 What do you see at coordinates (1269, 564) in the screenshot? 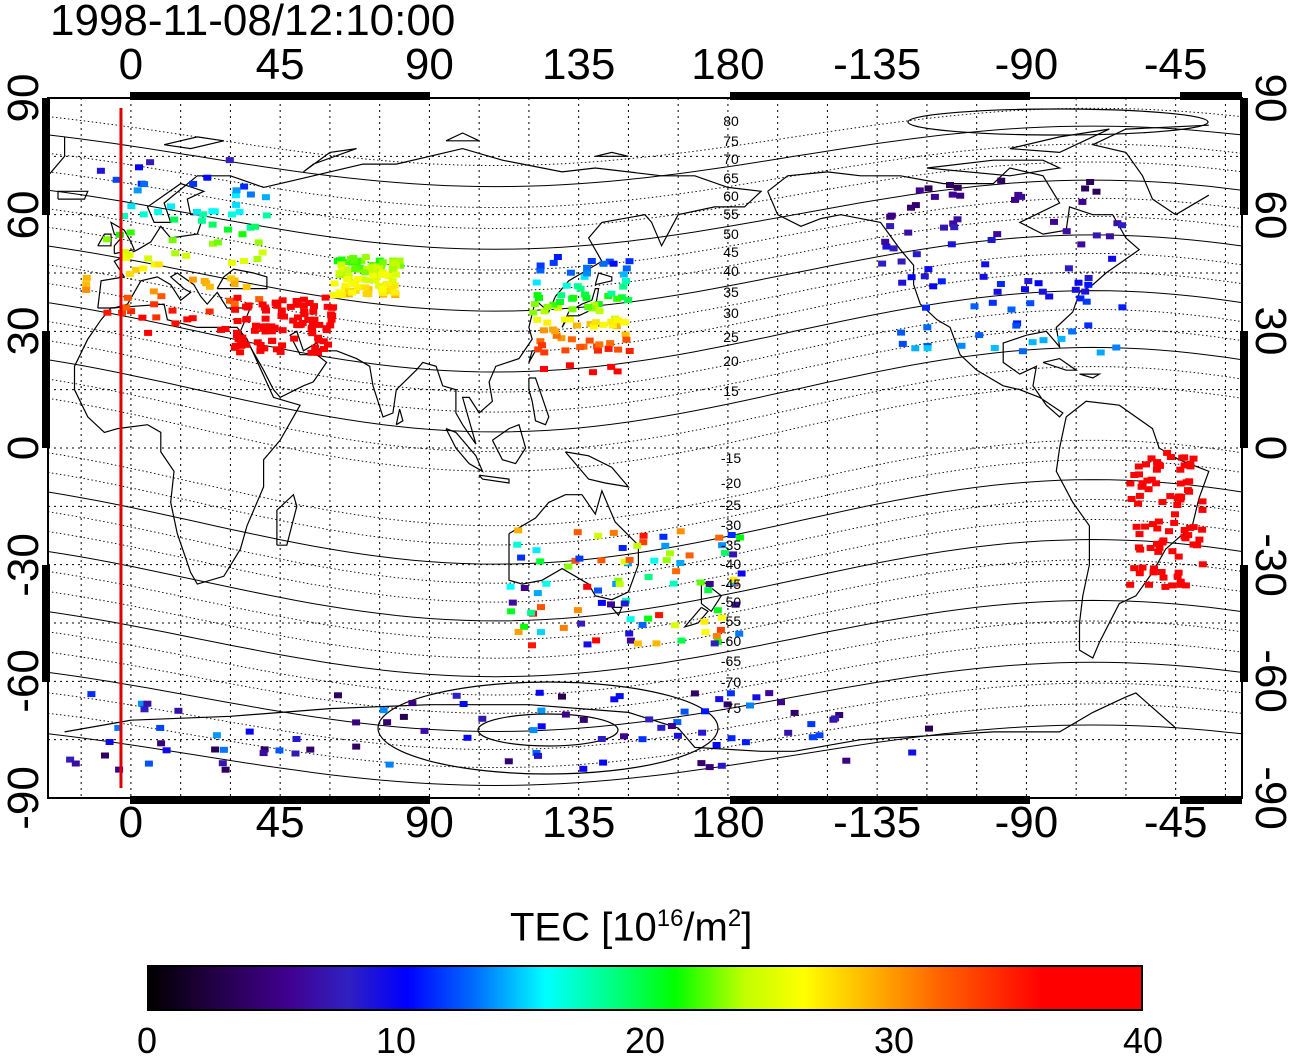
I see `y-right-tick-label: -30` at bounding box center [1269, 564].